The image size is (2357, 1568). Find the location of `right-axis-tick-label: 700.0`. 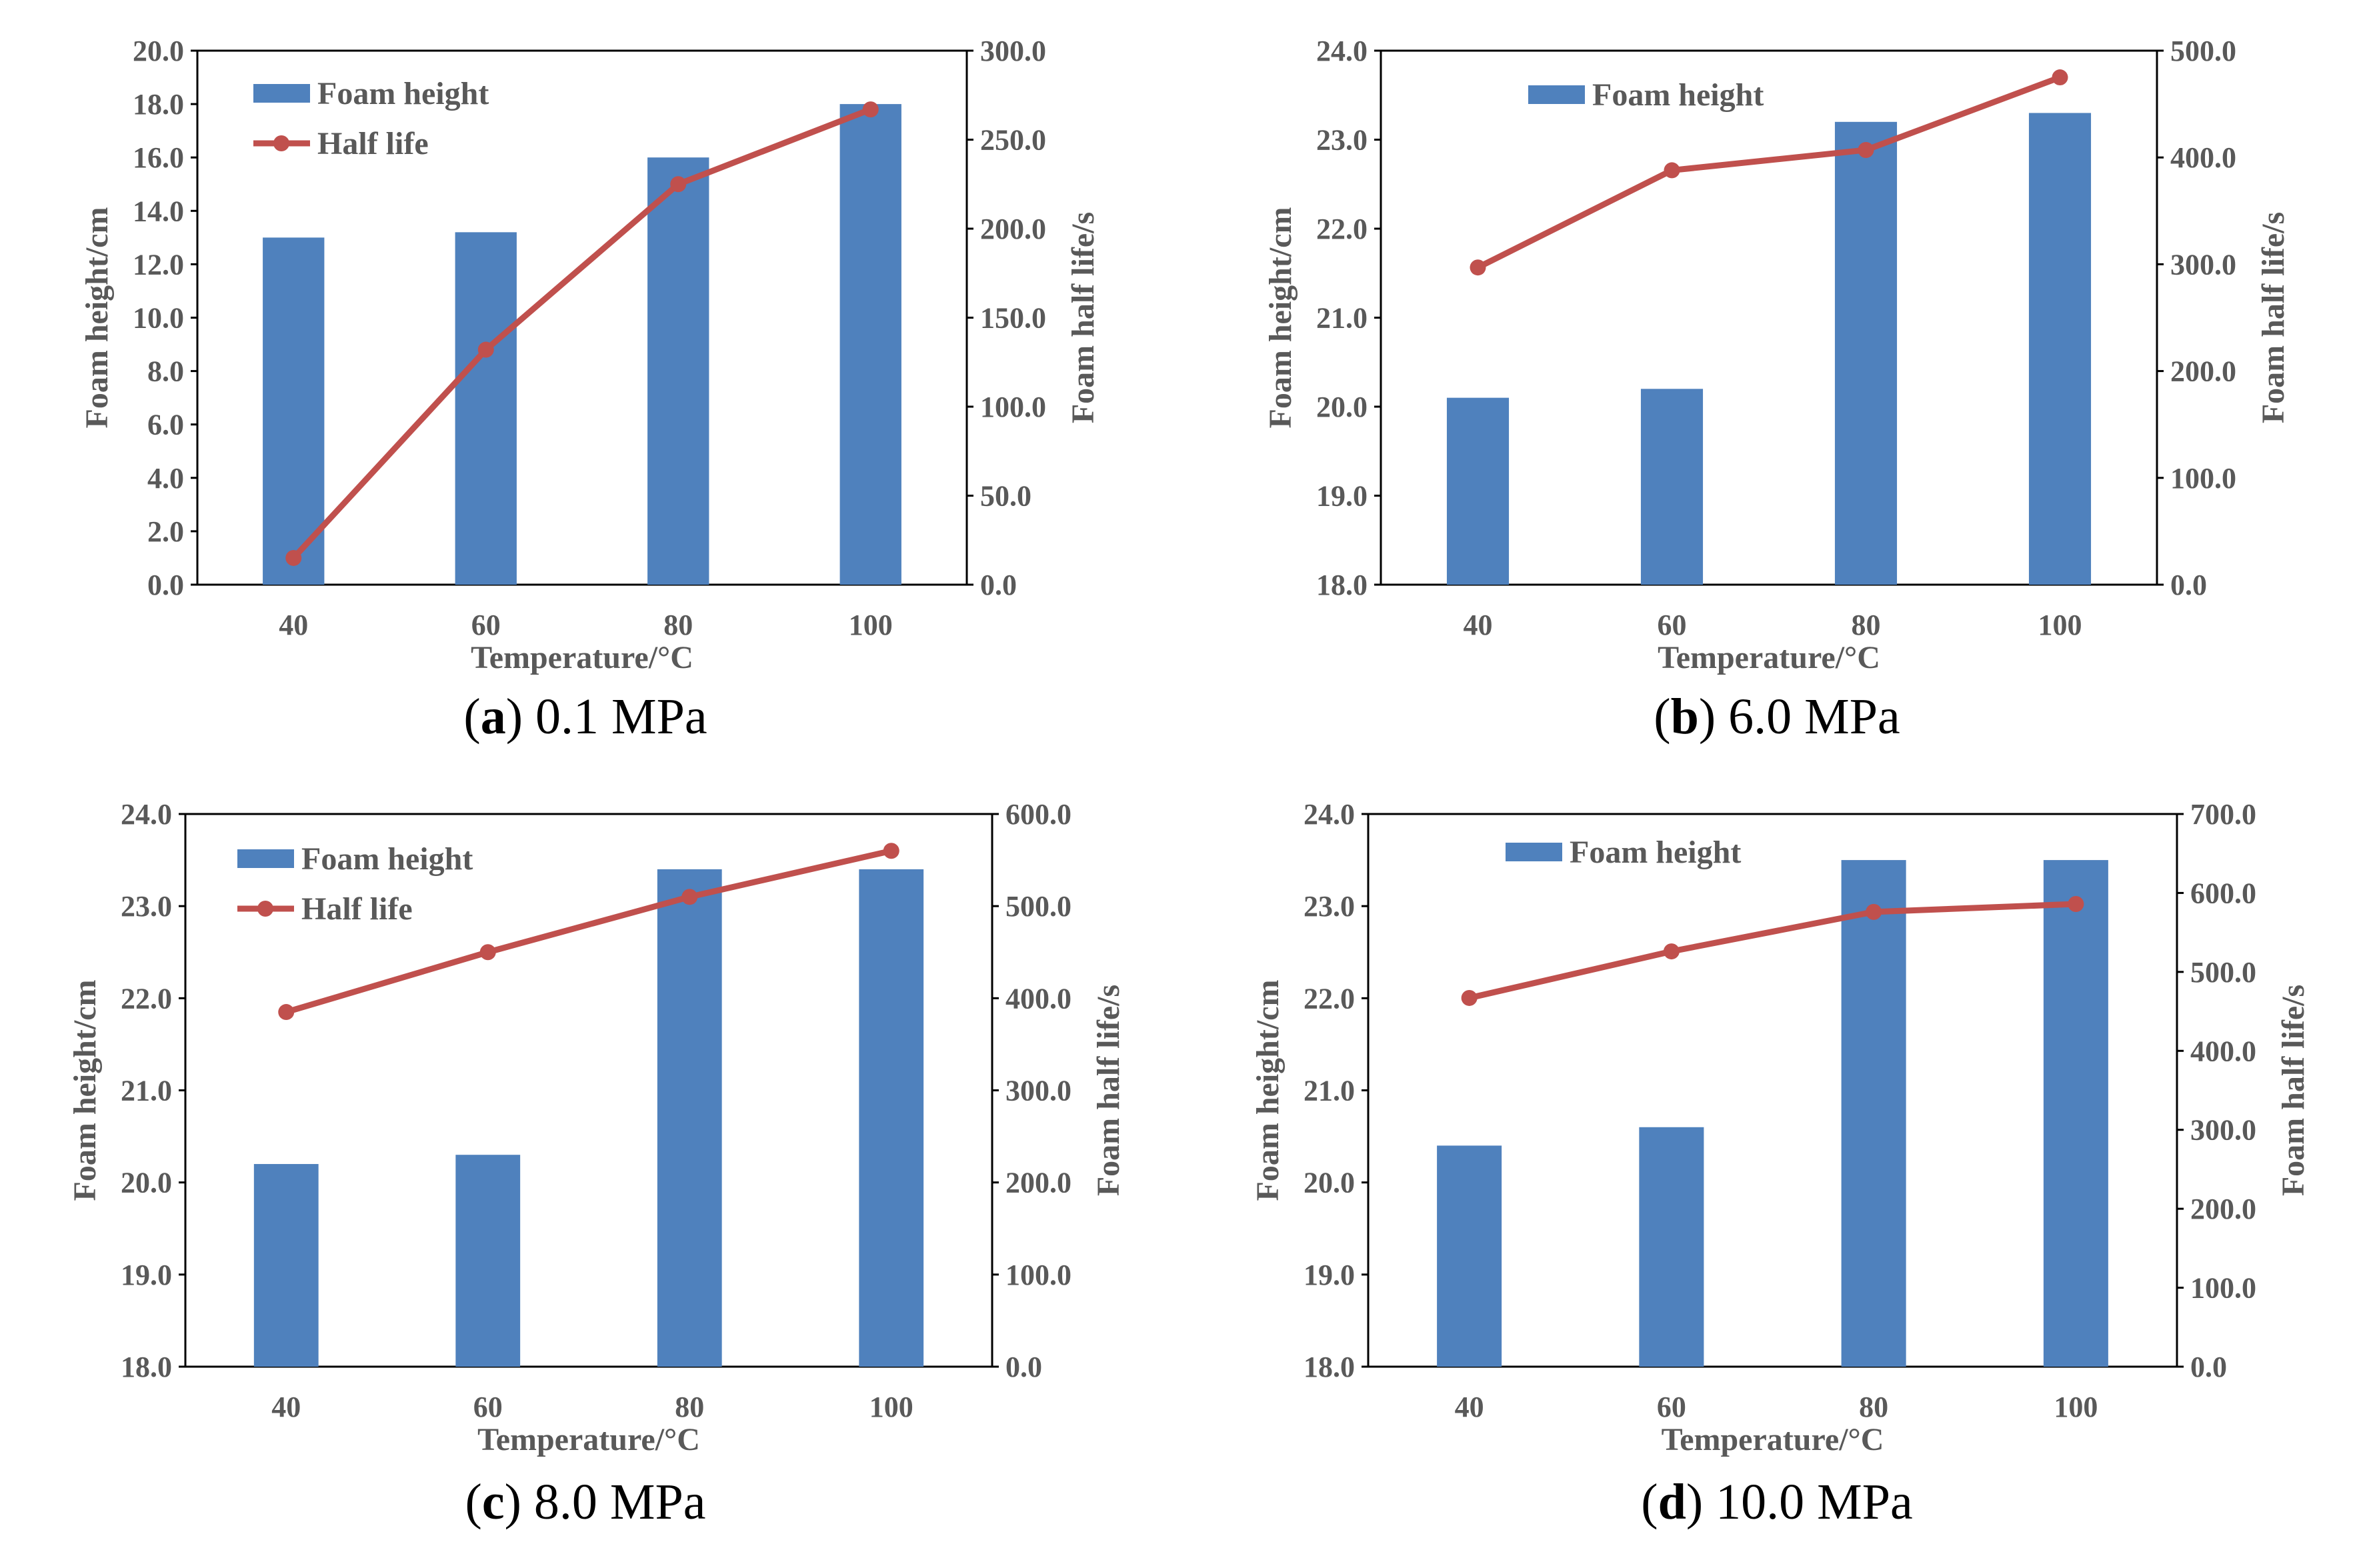

right-axis-tick-label: 700.0 is located at coordinates (2223, 814).